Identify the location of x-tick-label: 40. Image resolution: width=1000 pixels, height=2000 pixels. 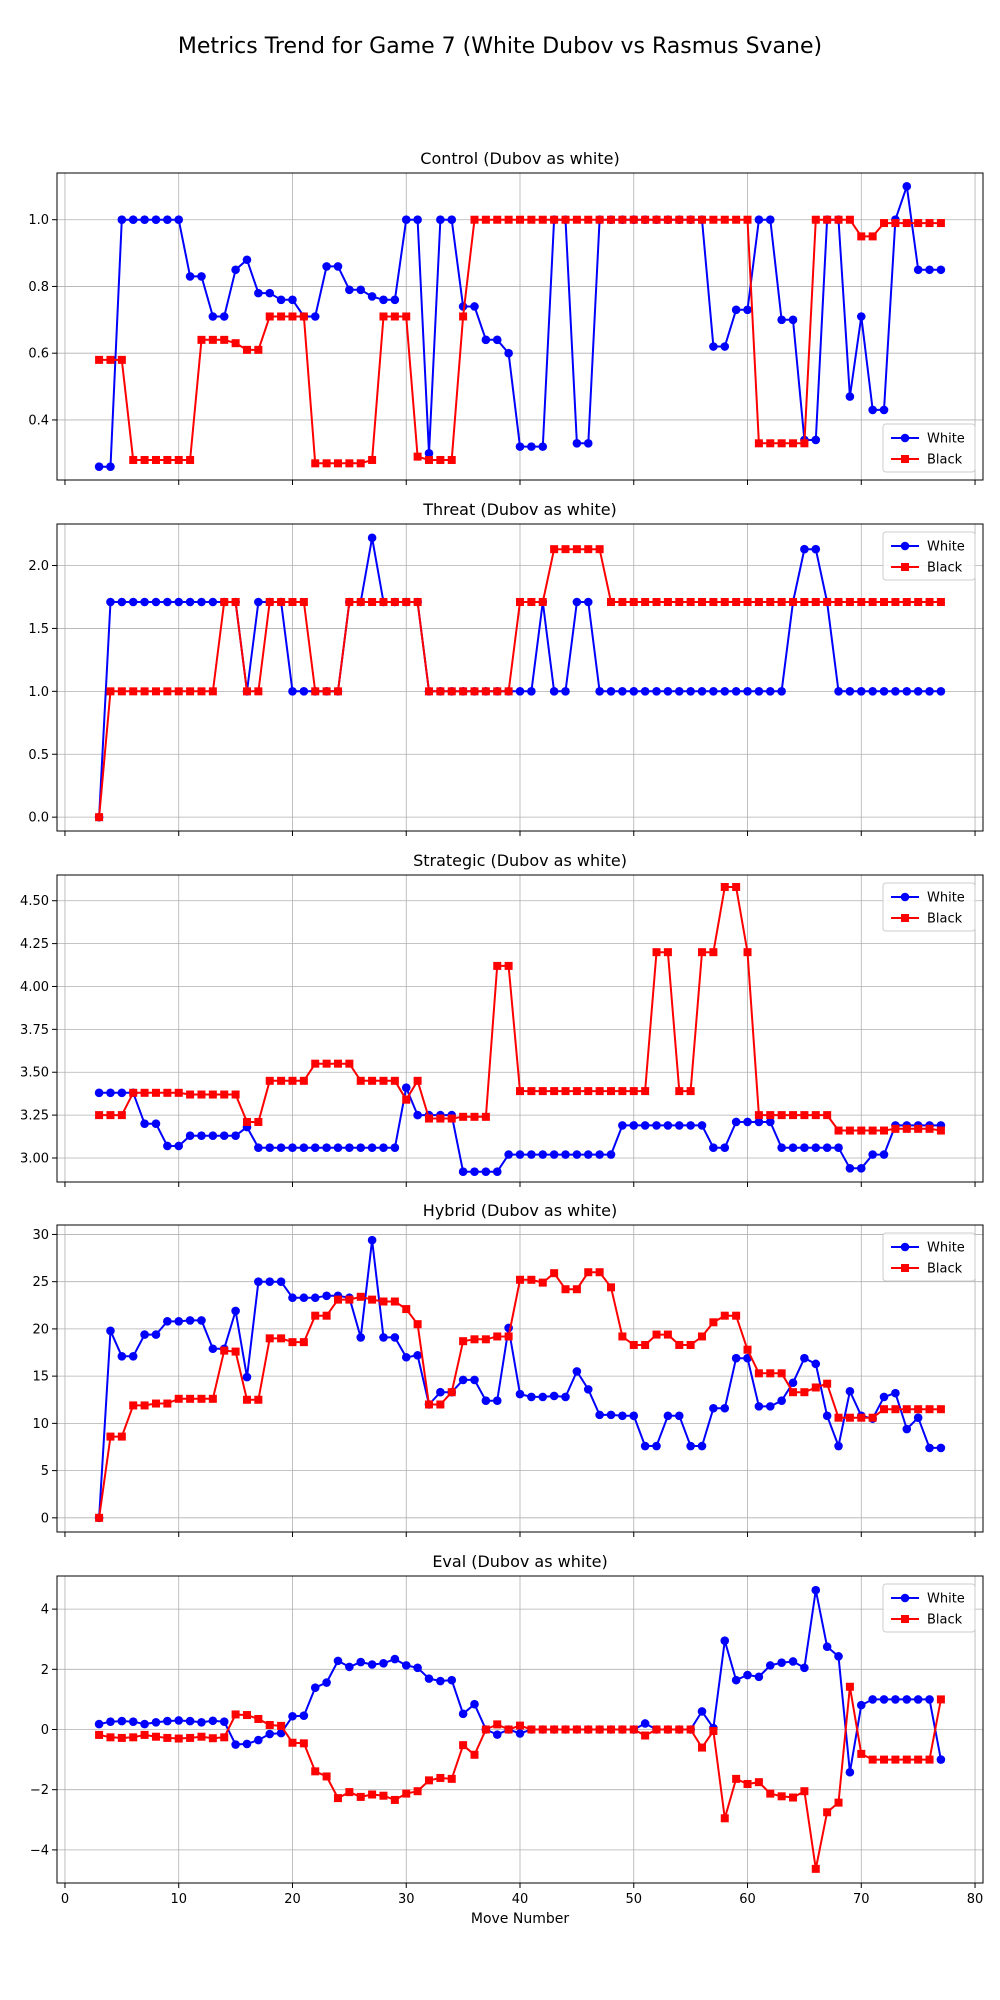
(520, 1899).